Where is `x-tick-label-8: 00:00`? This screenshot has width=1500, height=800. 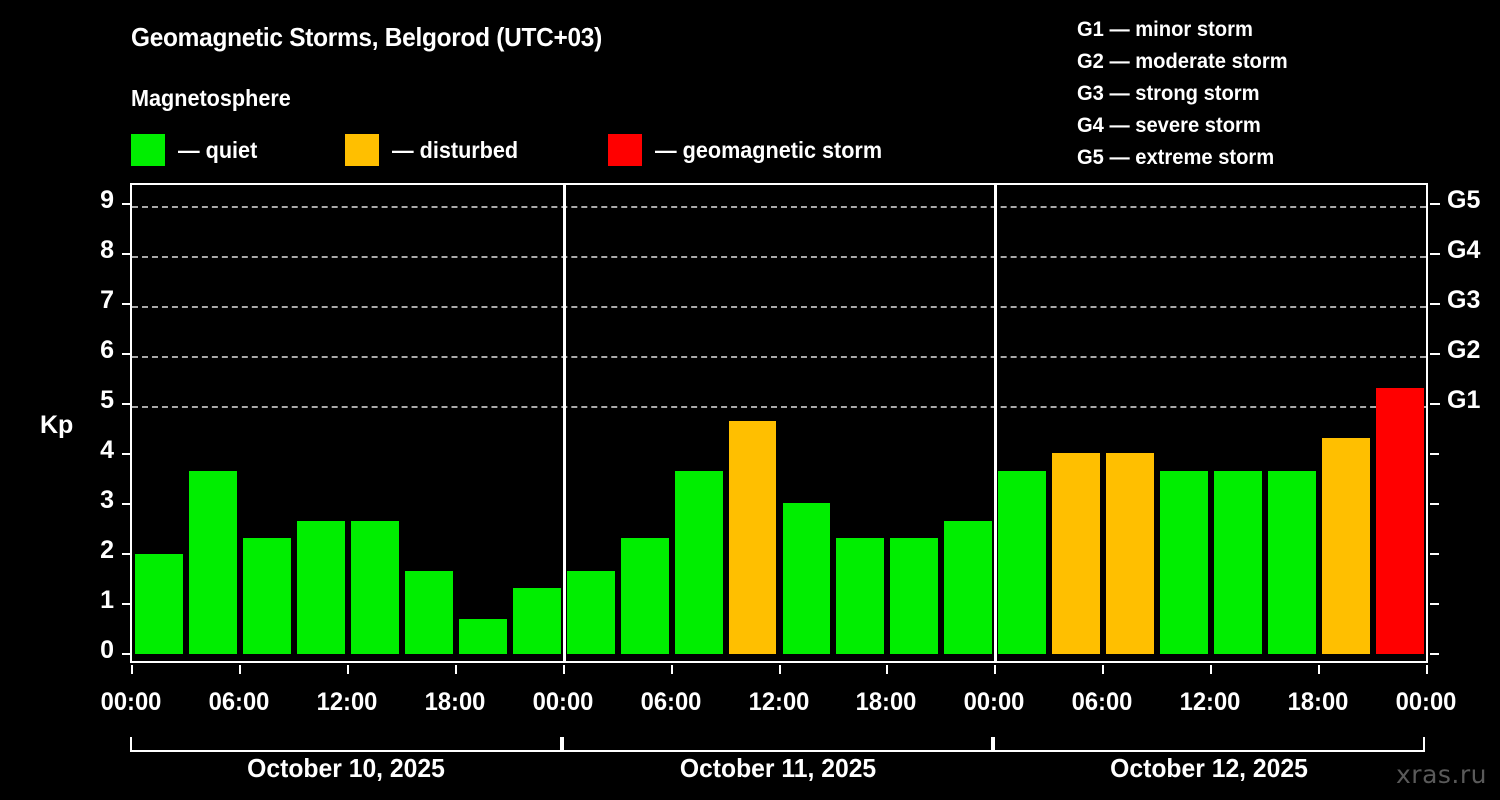
x-tick-label-8: 00:00 is located at coordinates (994, 702).